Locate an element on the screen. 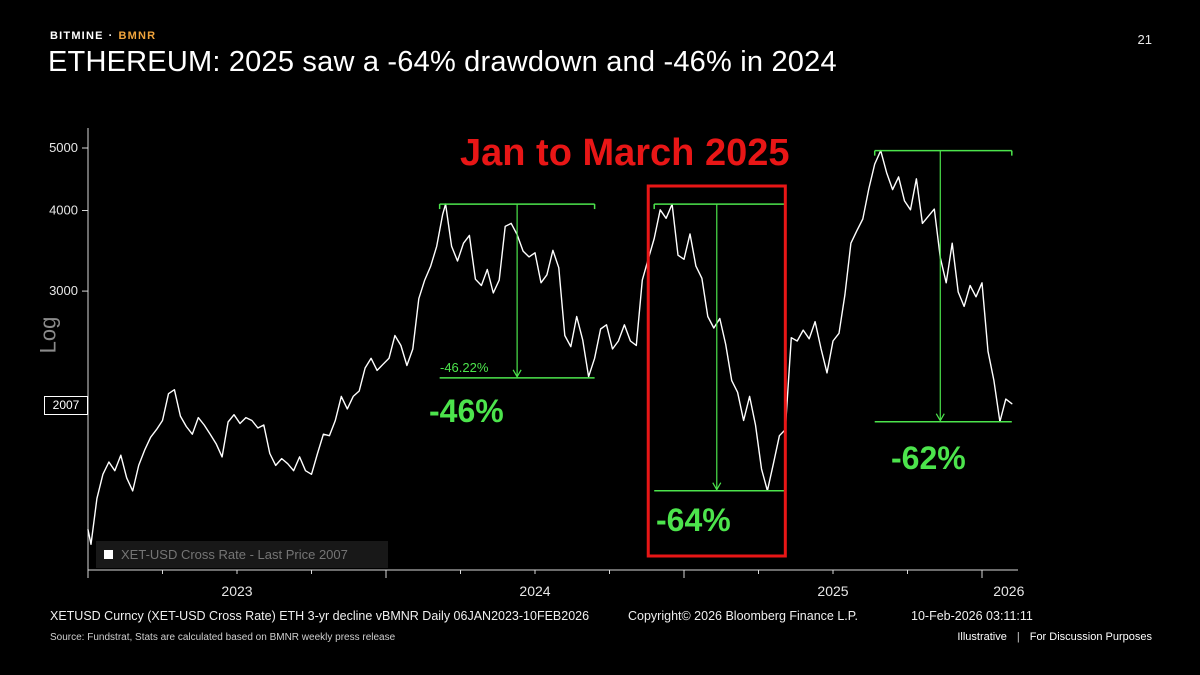 This screenshot has height=675, width=1200. chart-legend: XET-USD Cross Rate - Last Price 2007 is located at coordinates (242, 554).